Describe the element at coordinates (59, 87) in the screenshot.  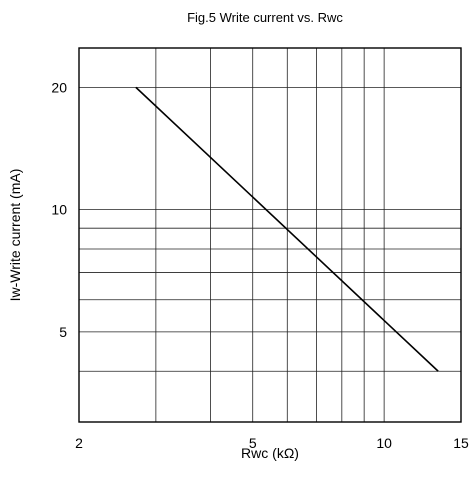
I see `y-tick-label-20: 20` at that location.